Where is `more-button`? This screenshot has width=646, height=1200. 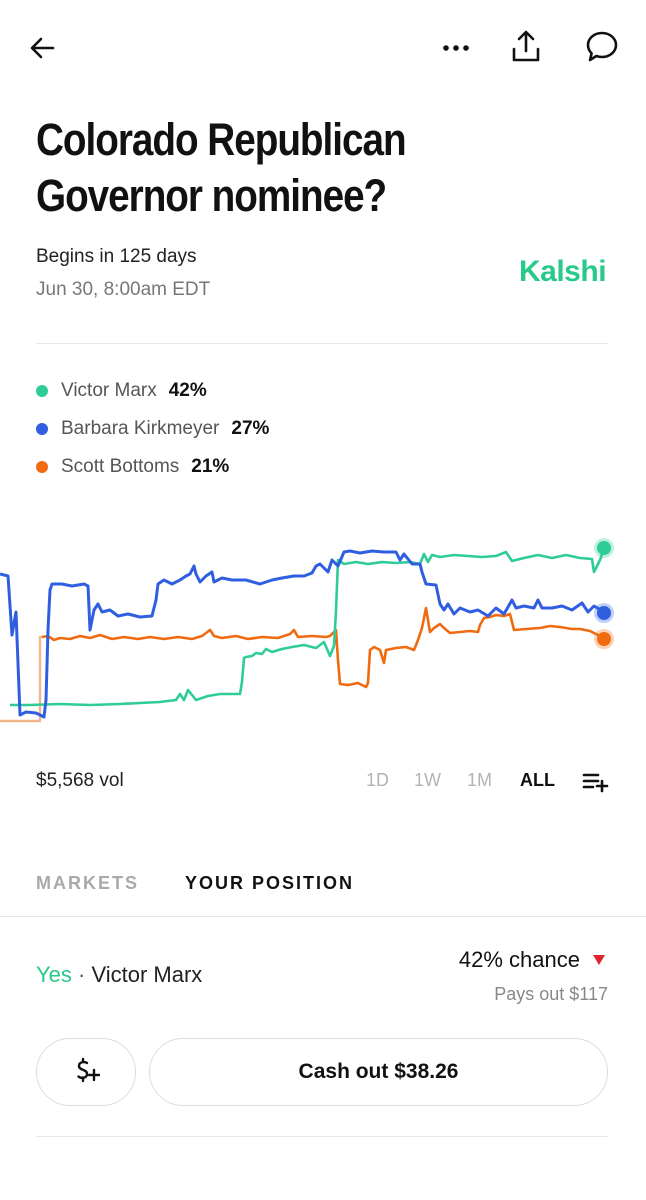 more-button is located at coordinates (456, 48).